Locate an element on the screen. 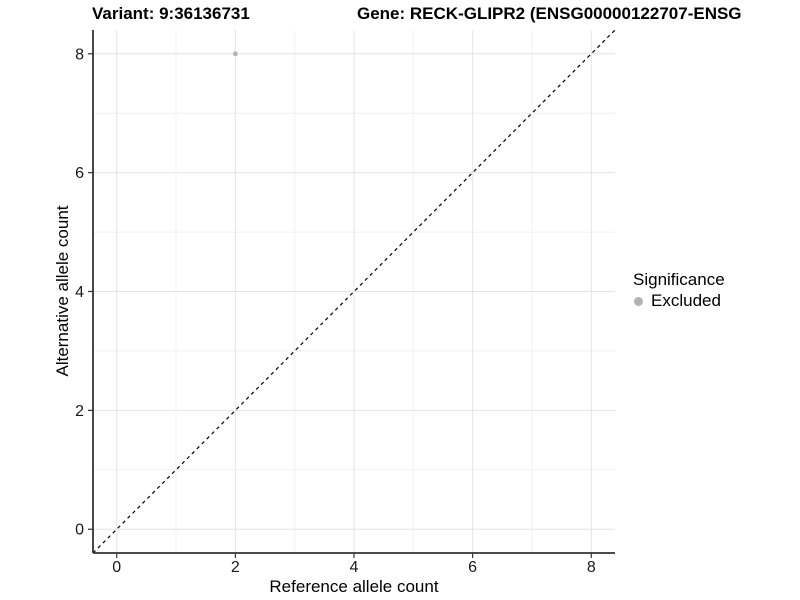  legend-item-excluded: Excluded is located at coordinates (679, 301).